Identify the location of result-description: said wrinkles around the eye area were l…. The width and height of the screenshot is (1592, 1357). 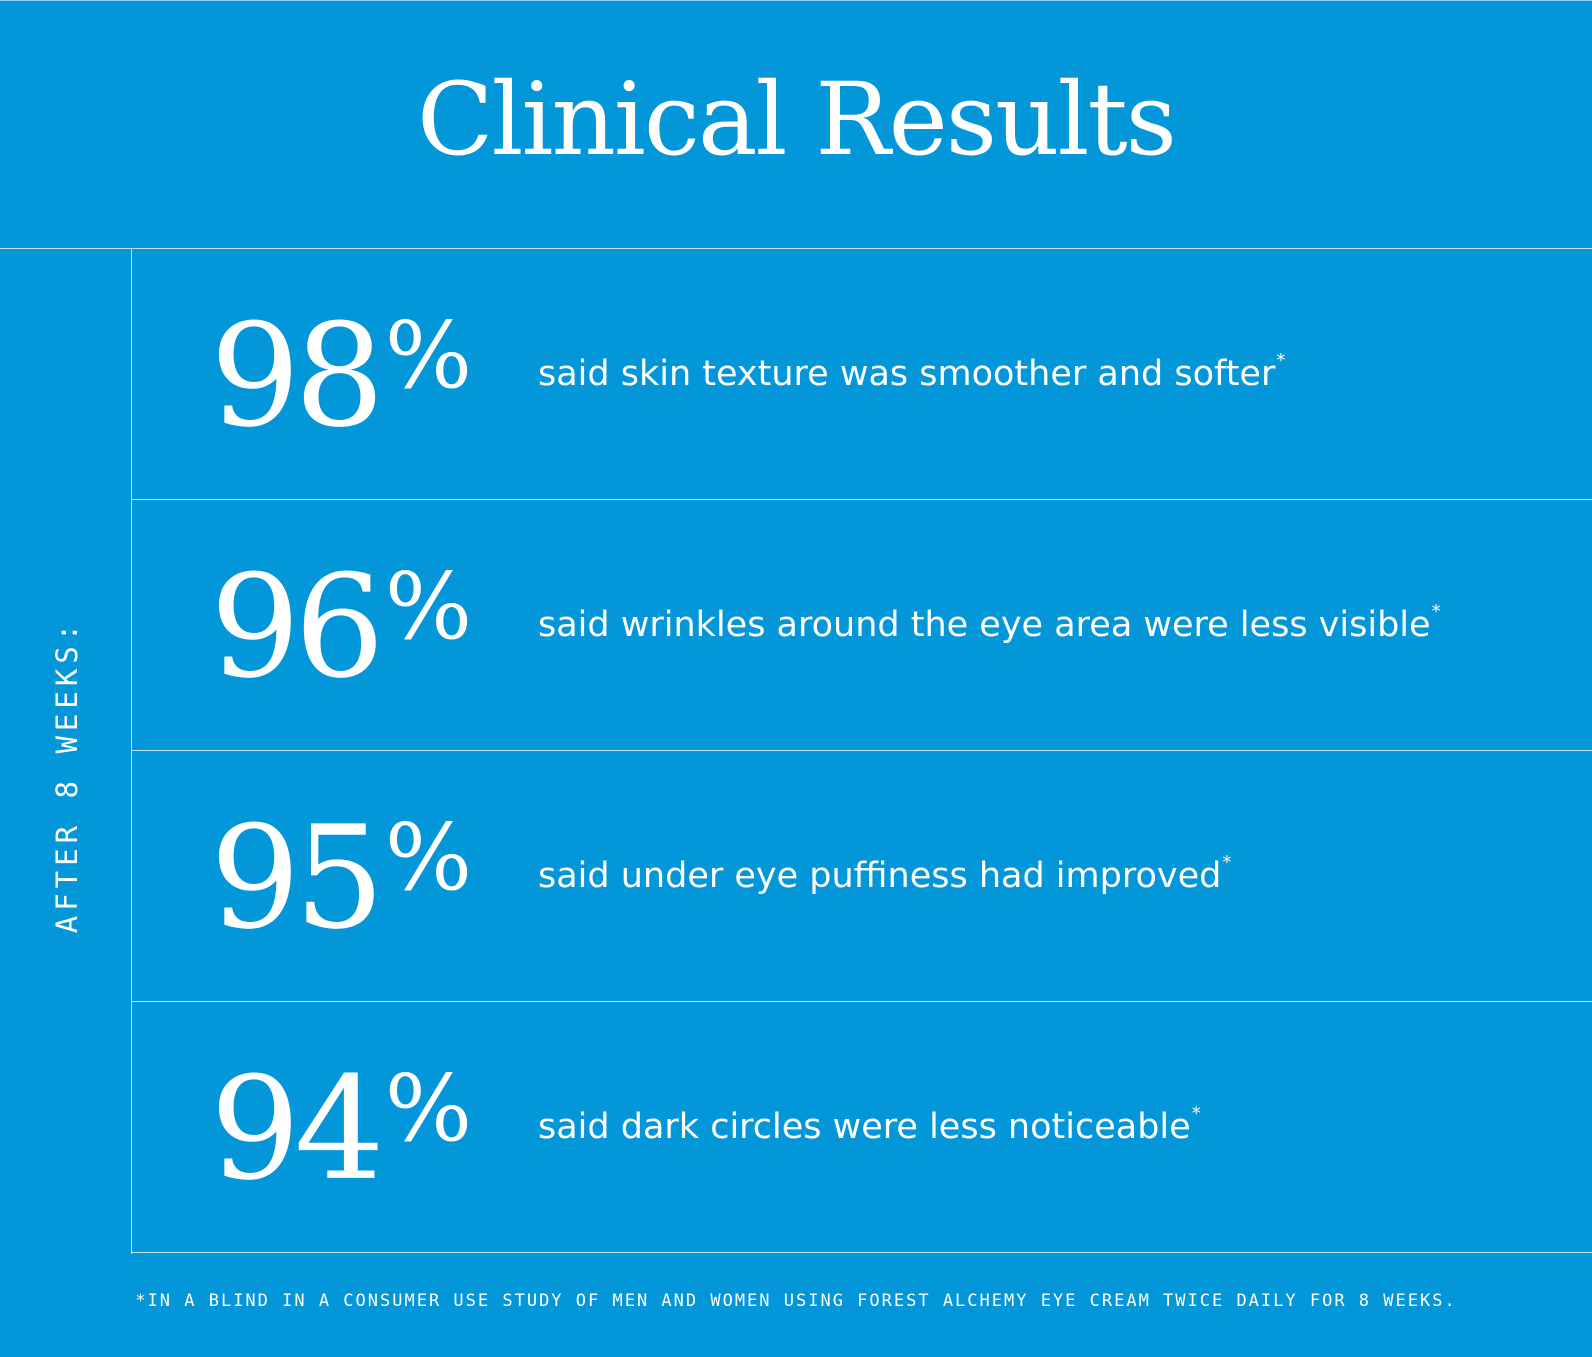
(989, 623).